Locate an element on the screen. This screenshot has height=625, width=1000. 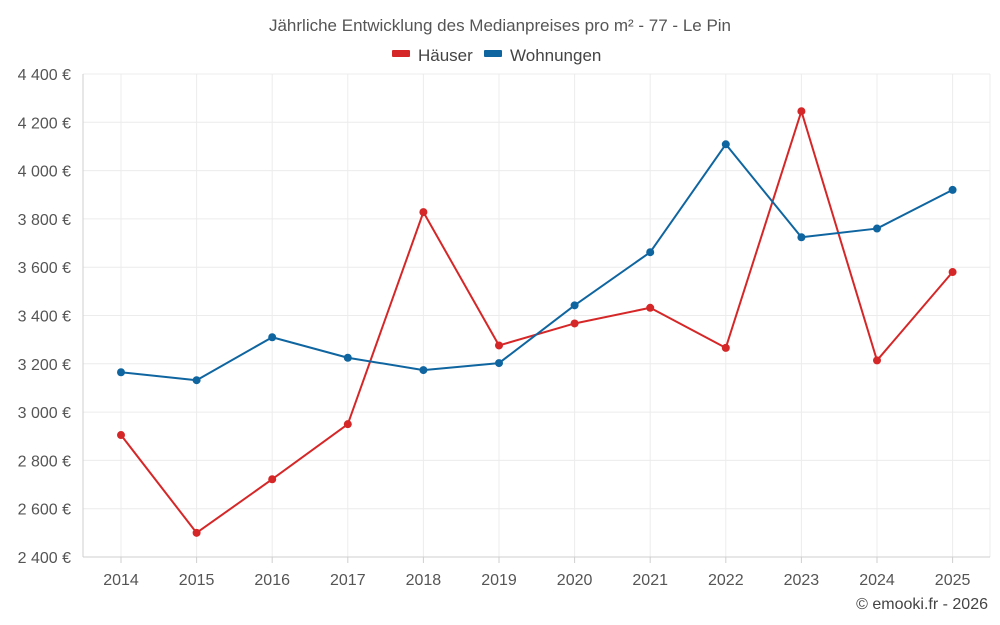
y-tick-label: 3 800 € is located at coordinates (44, 220).